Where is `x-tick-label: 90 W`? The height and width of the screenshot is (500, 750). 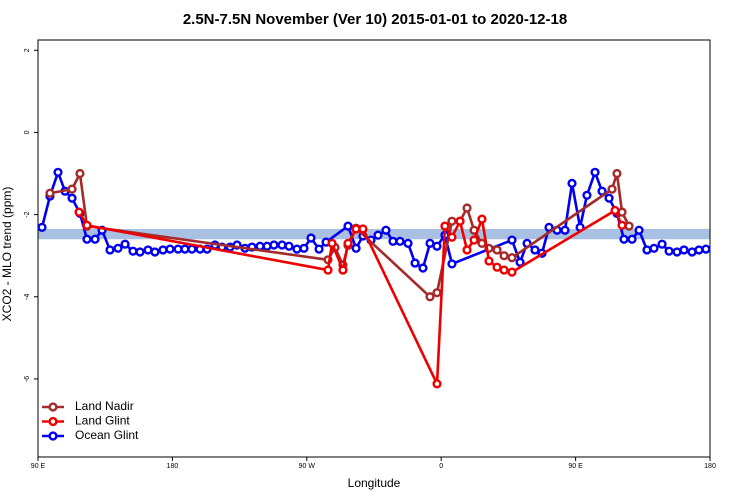 x-tick-label: 90 W is located at coordinates (307, 466).